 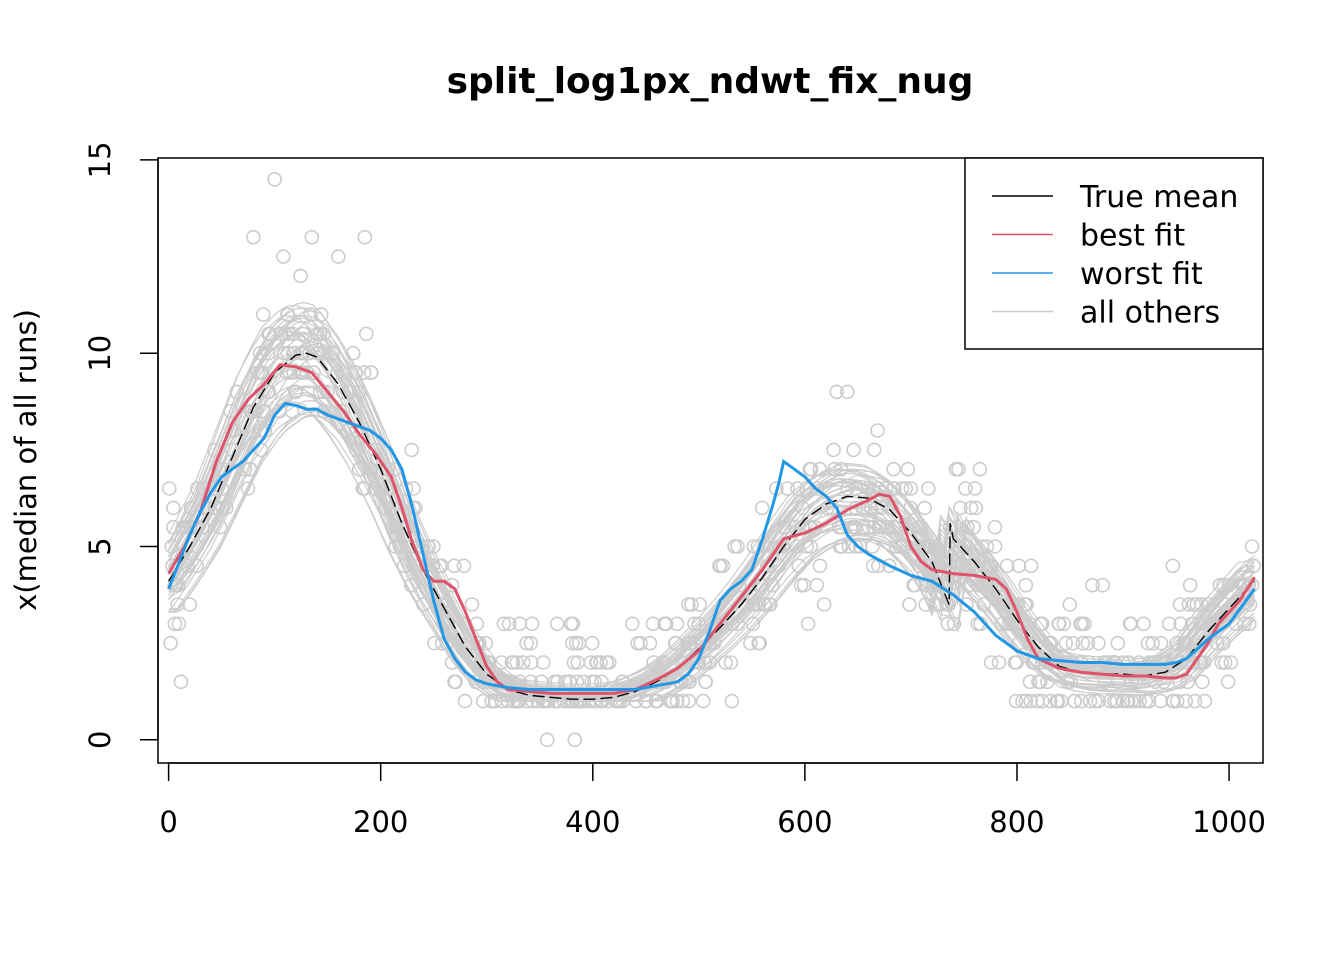 I want to click on x-tick-label: 600, so click(x=804, y=822).